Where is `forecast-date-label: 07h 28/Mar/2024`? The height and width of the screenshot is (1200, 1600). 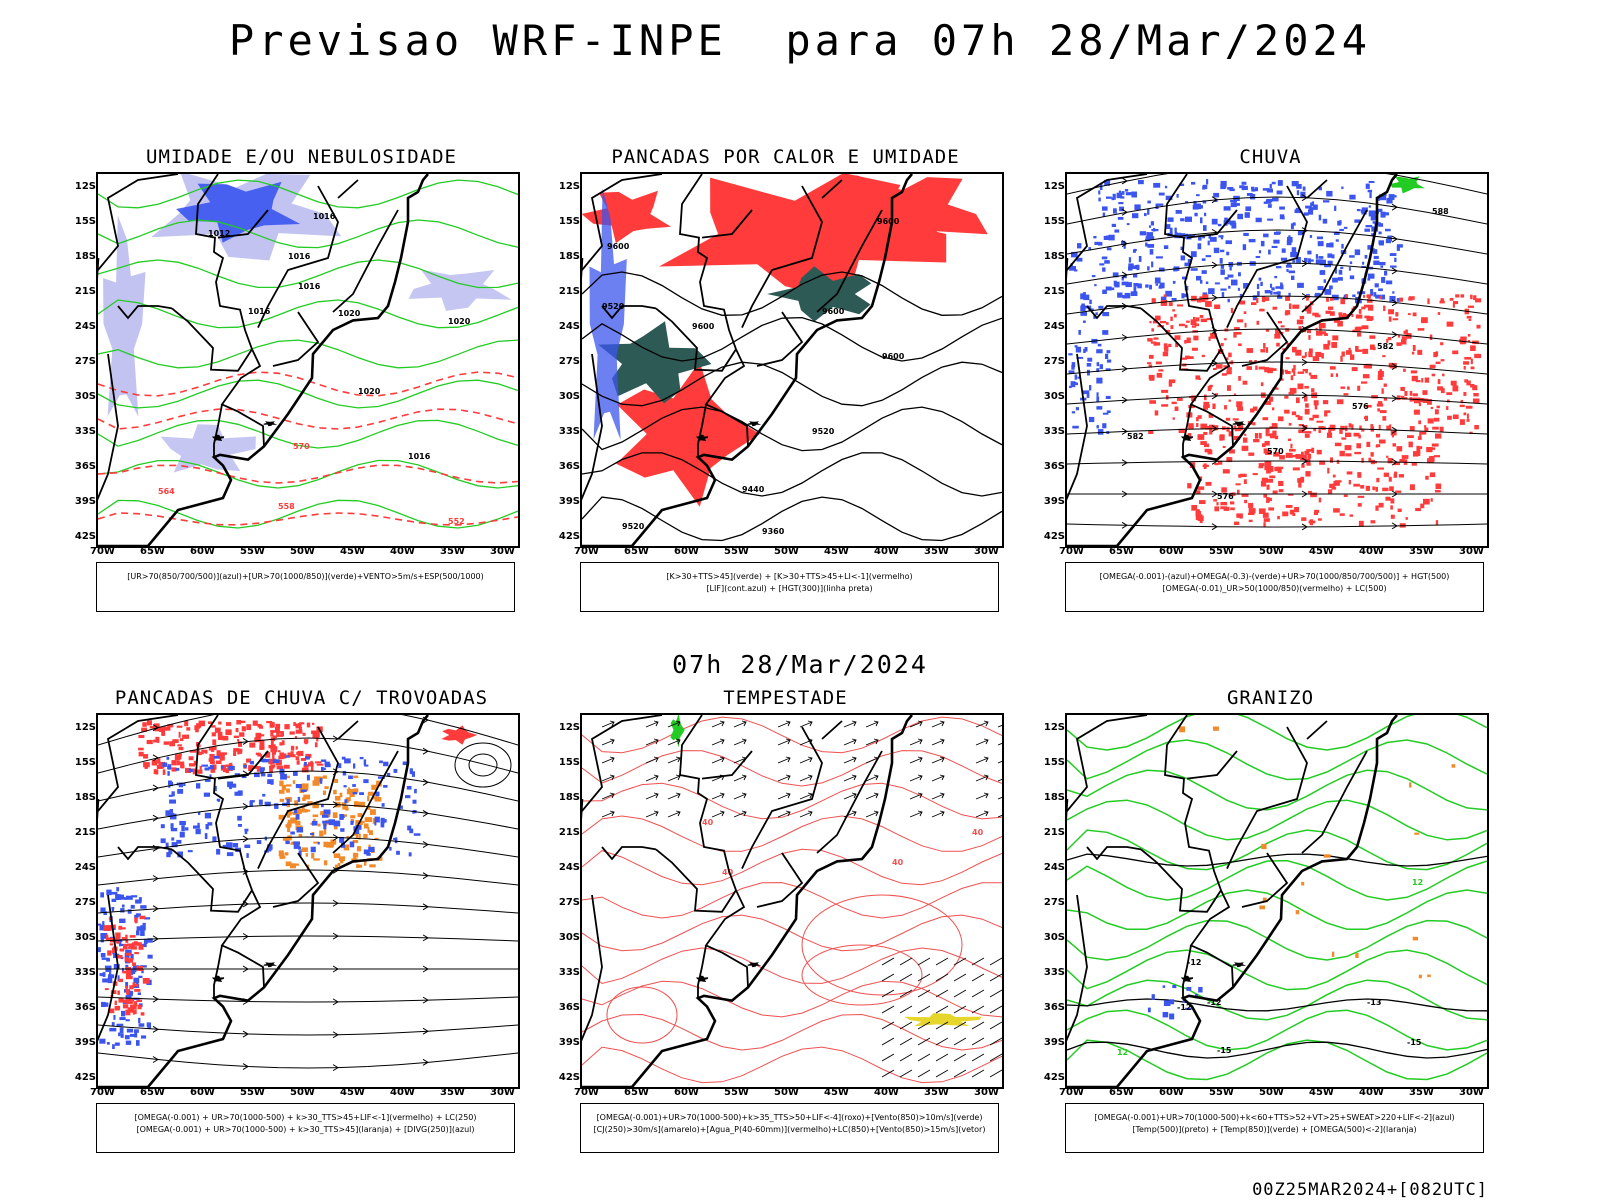
forecast-date-label: 07h 28/Mar/2024 is located at coordinates (800, 664).